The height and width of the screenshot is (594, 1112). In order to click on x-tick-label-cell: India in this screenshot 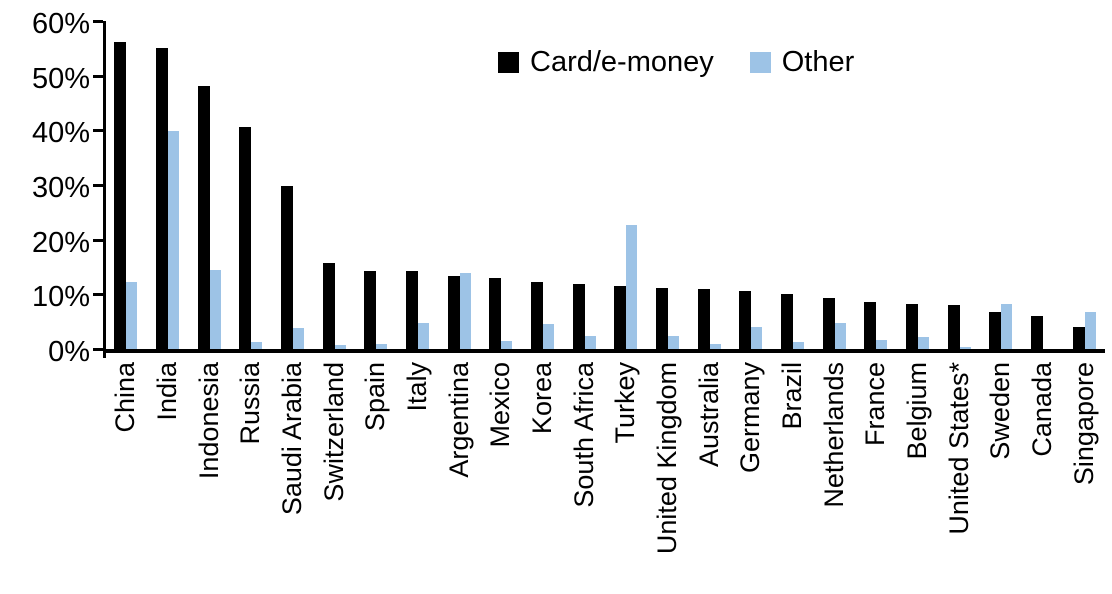, I will do `click(168, 478)`.